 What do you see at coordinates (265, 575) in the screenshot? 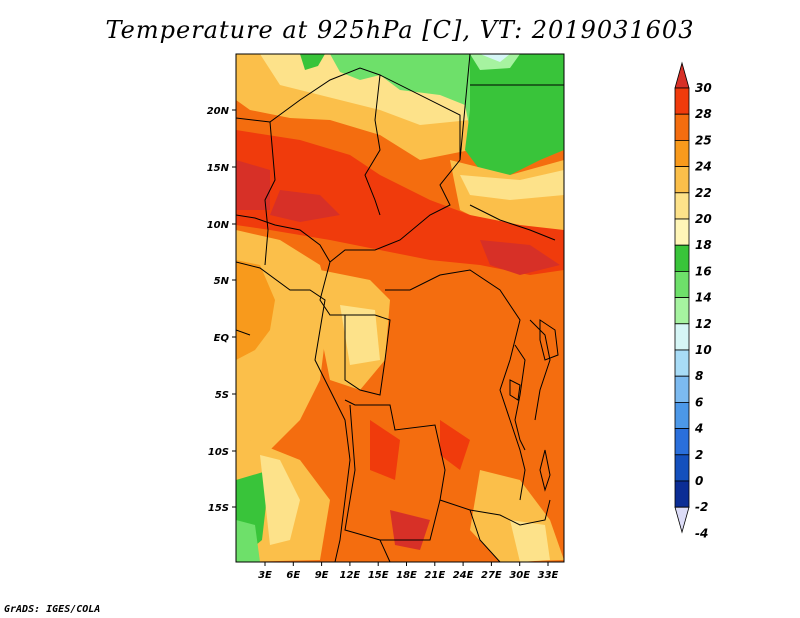
I see `lon-label: 3E` at bounding box center [265, 575].